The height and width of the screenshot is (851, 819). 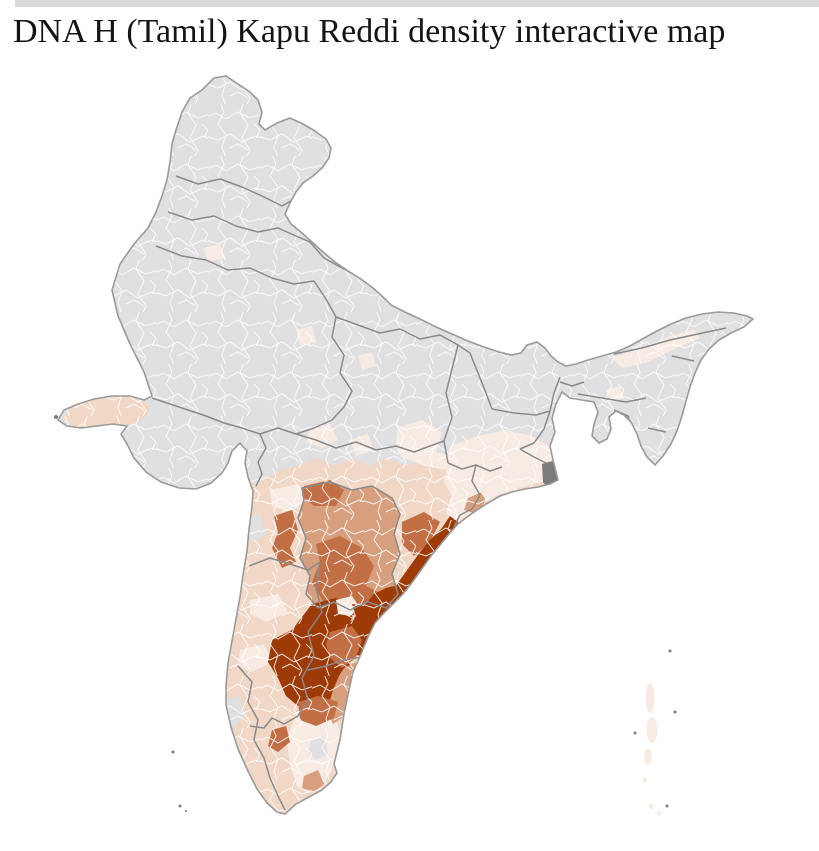 I want to click on sundarbans-mangrove, so click(x=553, y=477).